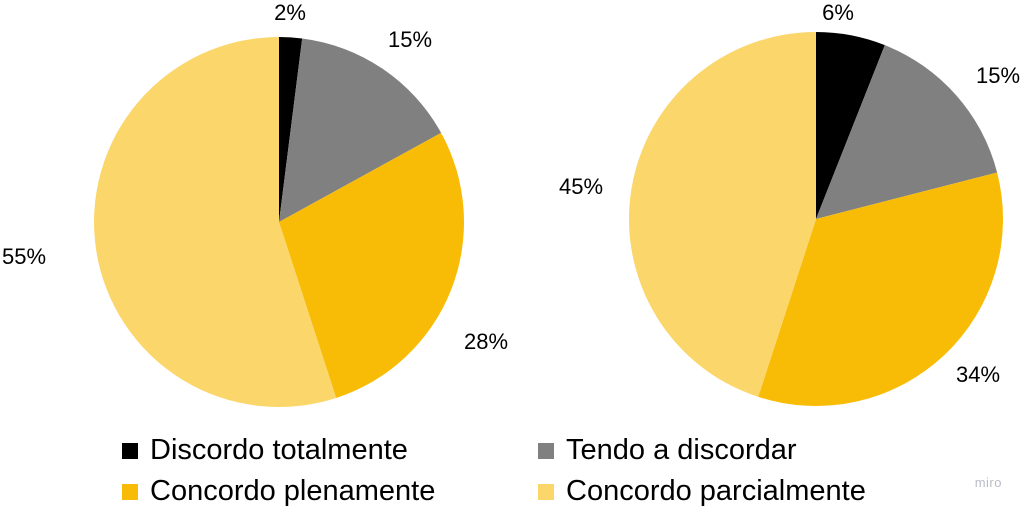 The height and width of the screenshot is (512, 1024). I want to click on pie-slice-1-concordo-plenamente, so click(372, 265).